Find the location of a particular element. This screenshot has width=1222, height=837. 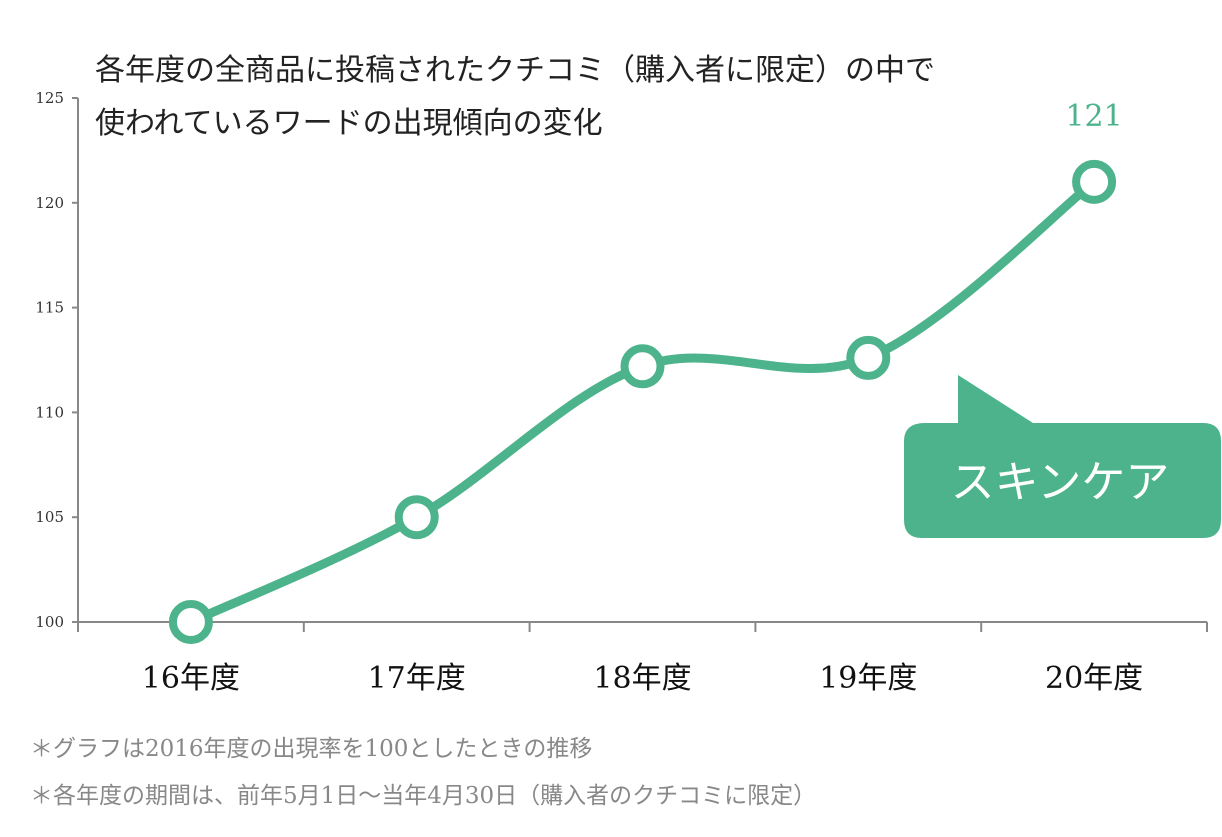

x-tick-label: 20年度 is located at coordinates (1094, 678).